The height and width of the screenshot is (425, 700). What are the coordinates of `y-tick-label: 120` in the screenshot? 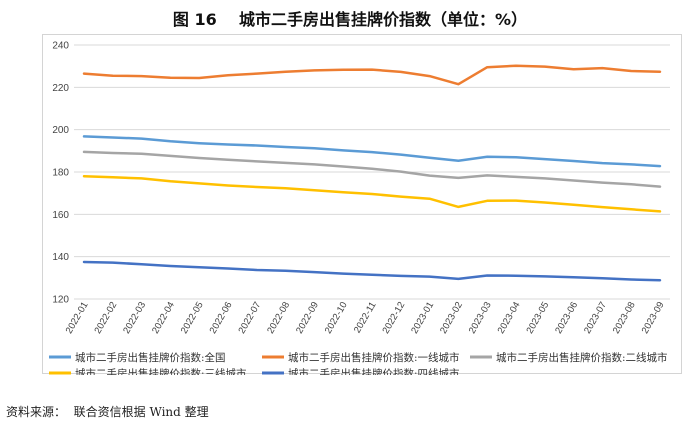 It's located at (60, 300).